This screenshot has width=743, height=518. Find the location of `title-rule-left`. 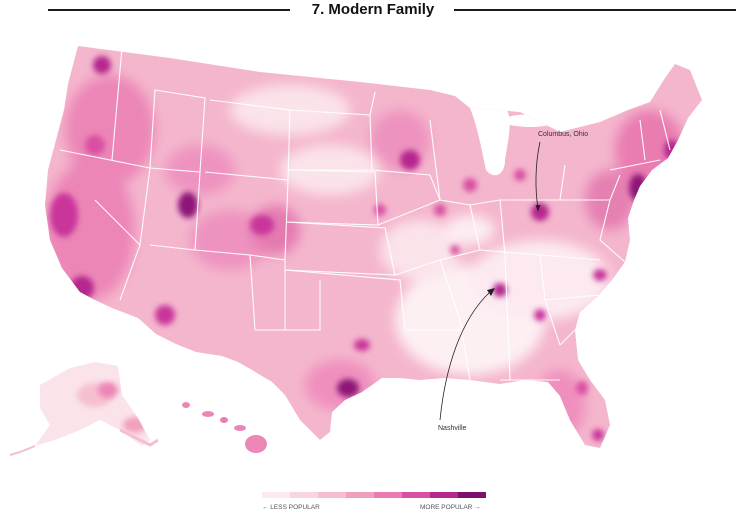

title-rule-left is located at coordinates (169, 10).